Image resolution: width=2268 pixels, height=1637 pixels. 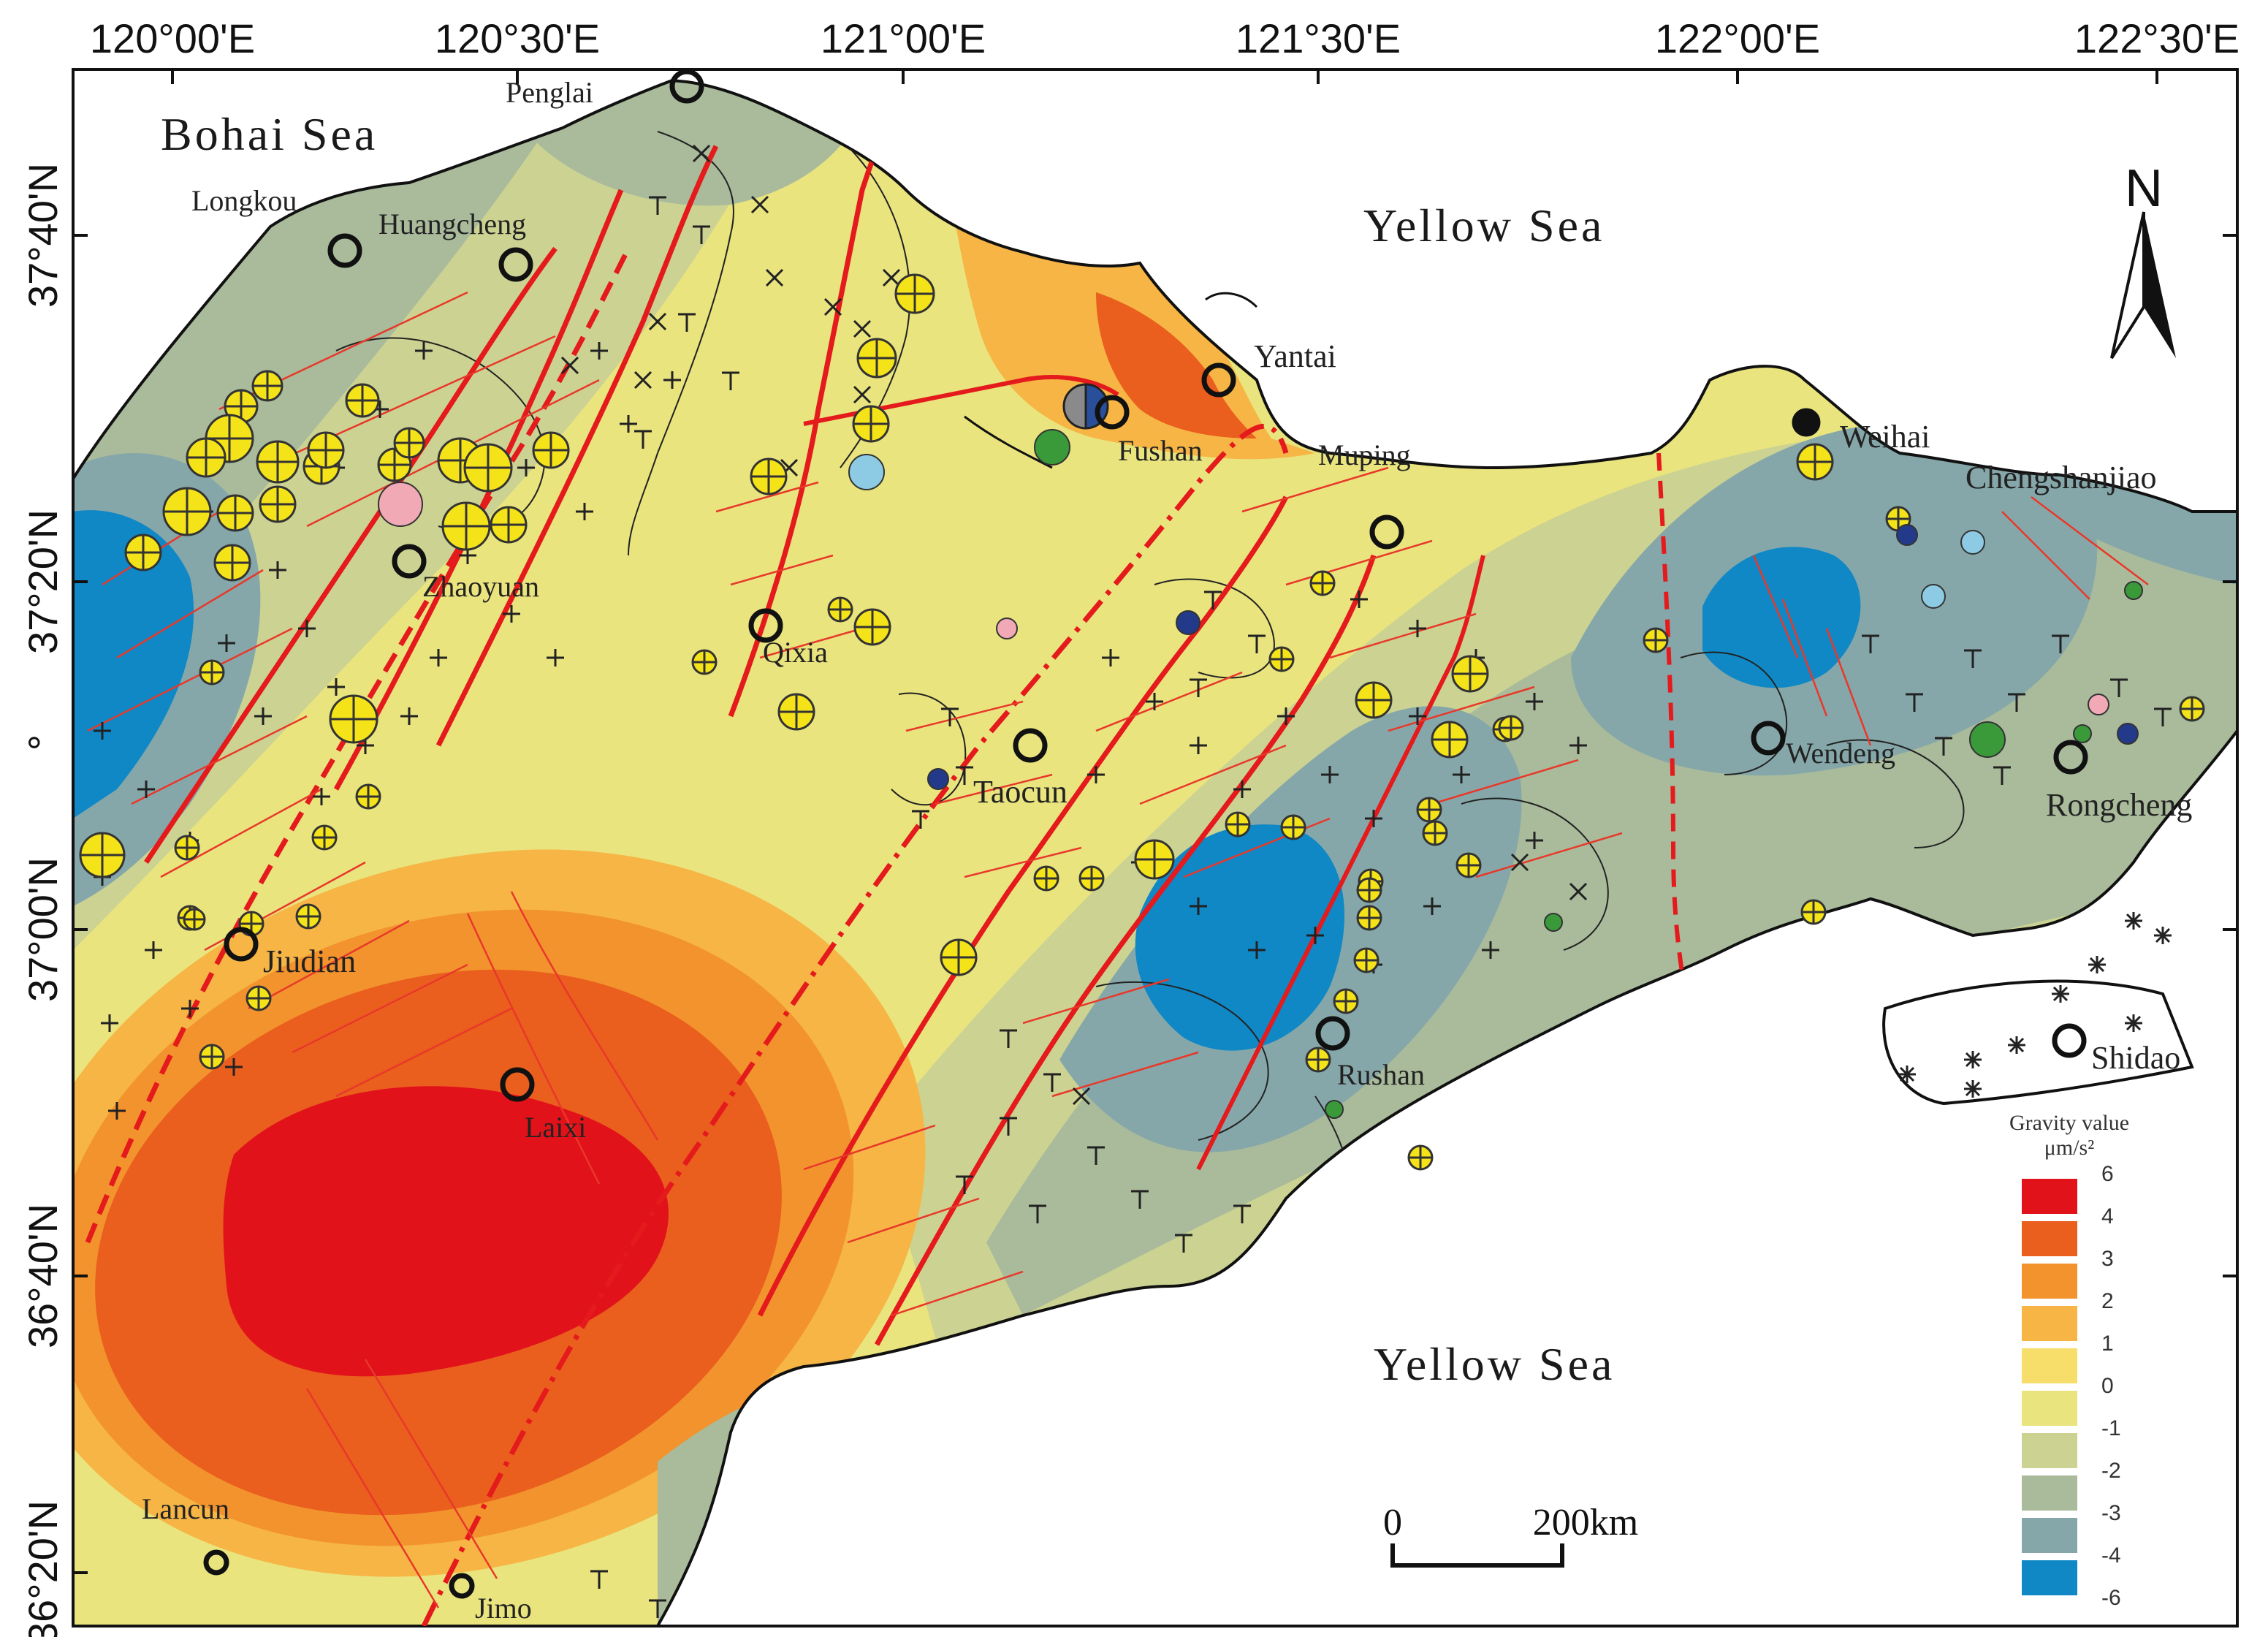 What do you see at coordinates (2111, 1428) in the screenshot?
I see `legend-value-label: -1` at bounding box center [2111, 1428].